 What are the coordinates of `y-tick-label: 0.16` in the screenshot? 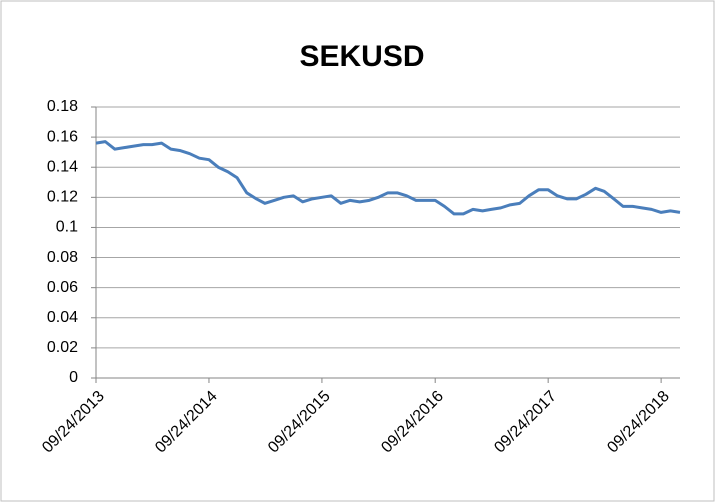 It's located at (62, 136).